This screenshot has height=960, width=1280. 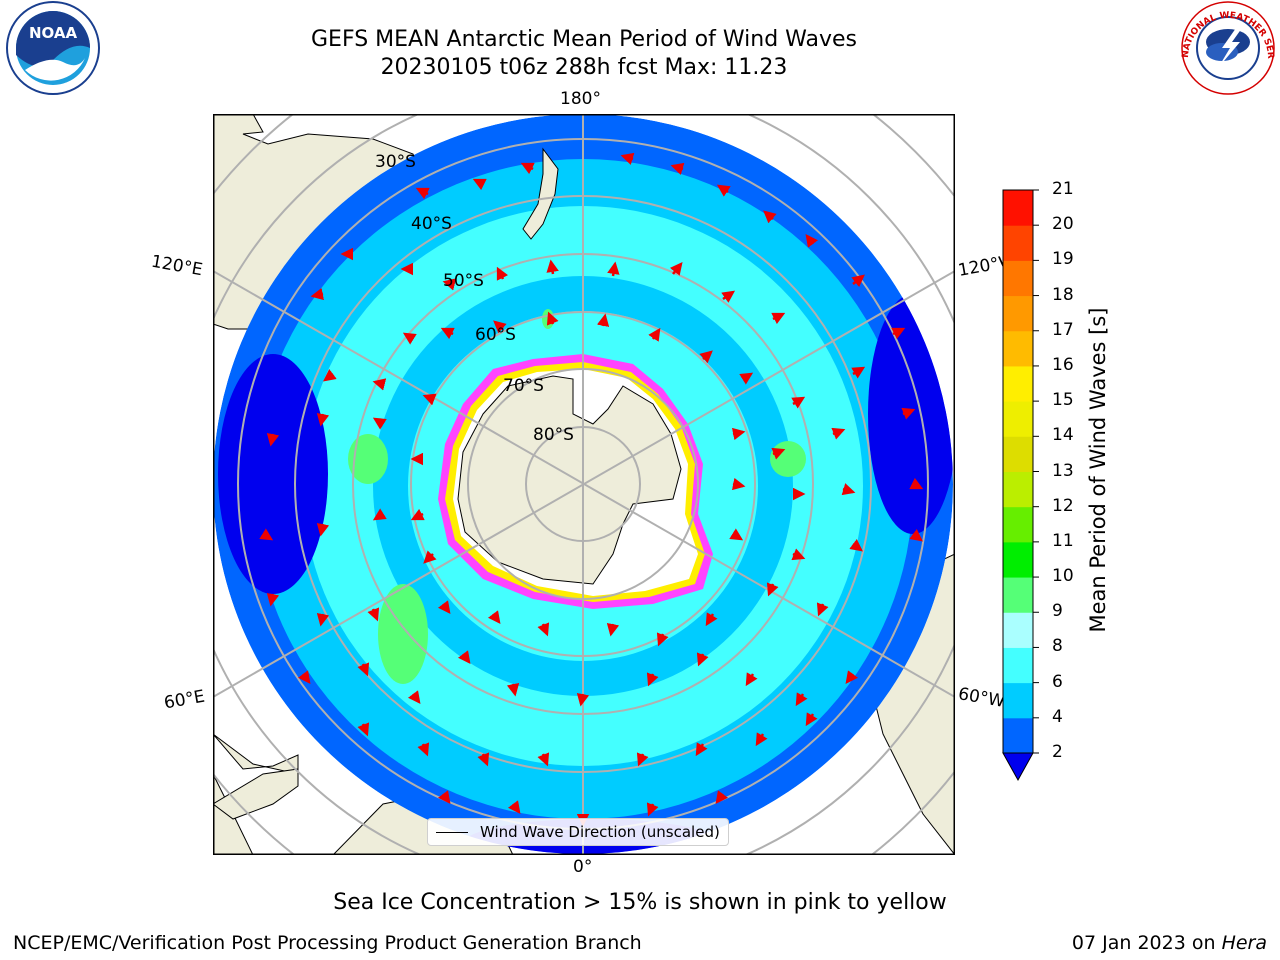 I want to click on lat-label-70s: 70°S, so click(x=523, y=386).